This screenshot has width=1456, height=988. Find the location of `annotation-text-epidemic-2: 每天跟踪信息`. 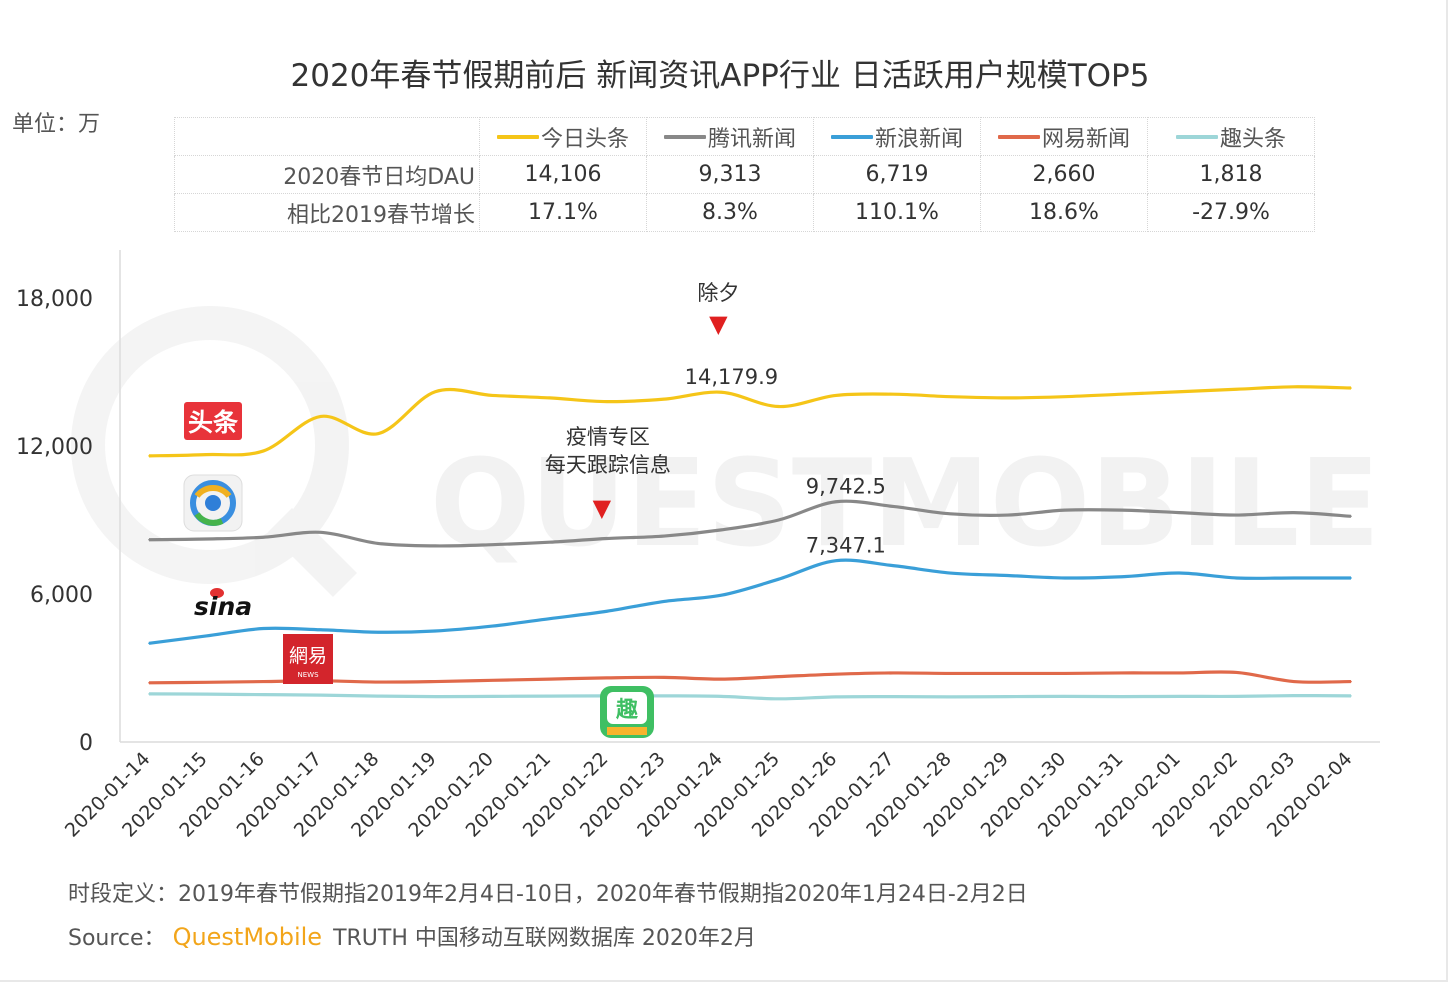

annotation-text-epidemic-2: 每天跟踪信息 is located at coordinates (608, 465).